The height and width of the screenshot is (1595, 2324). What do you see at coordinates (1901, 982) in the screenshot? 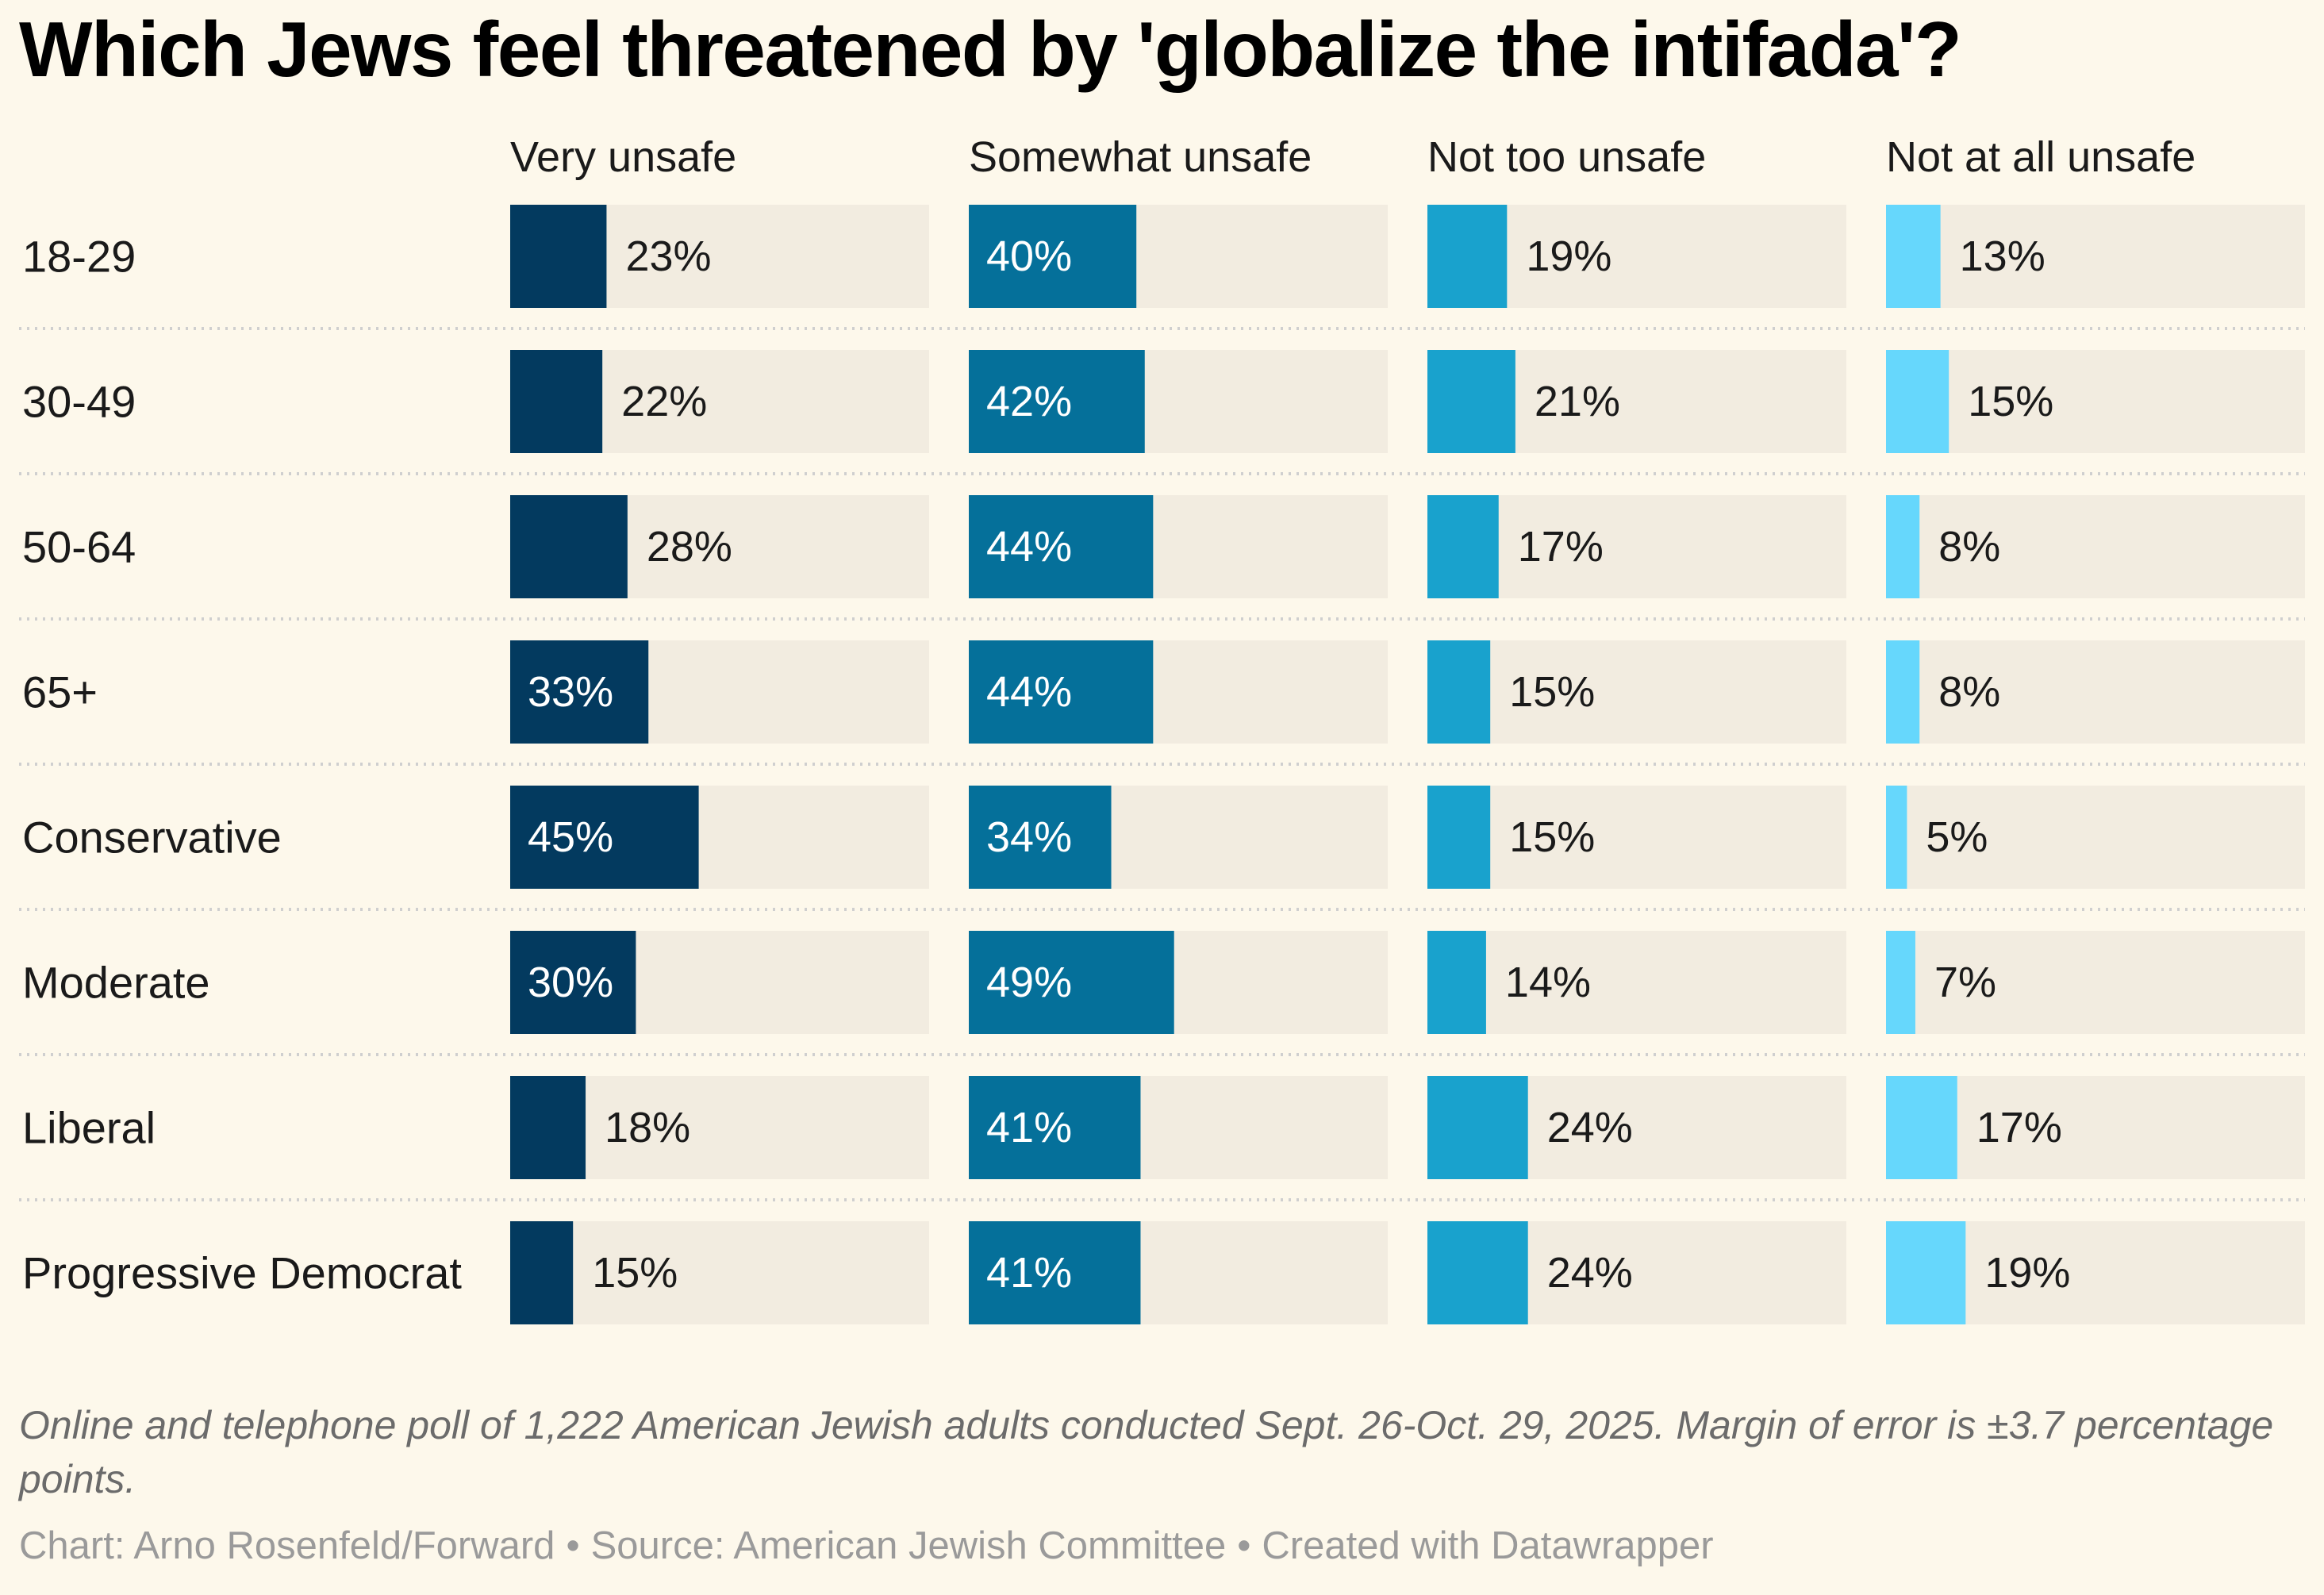
I see `bar-not-at-all-unsafe-moderate` at bounding box center [1901, 982].